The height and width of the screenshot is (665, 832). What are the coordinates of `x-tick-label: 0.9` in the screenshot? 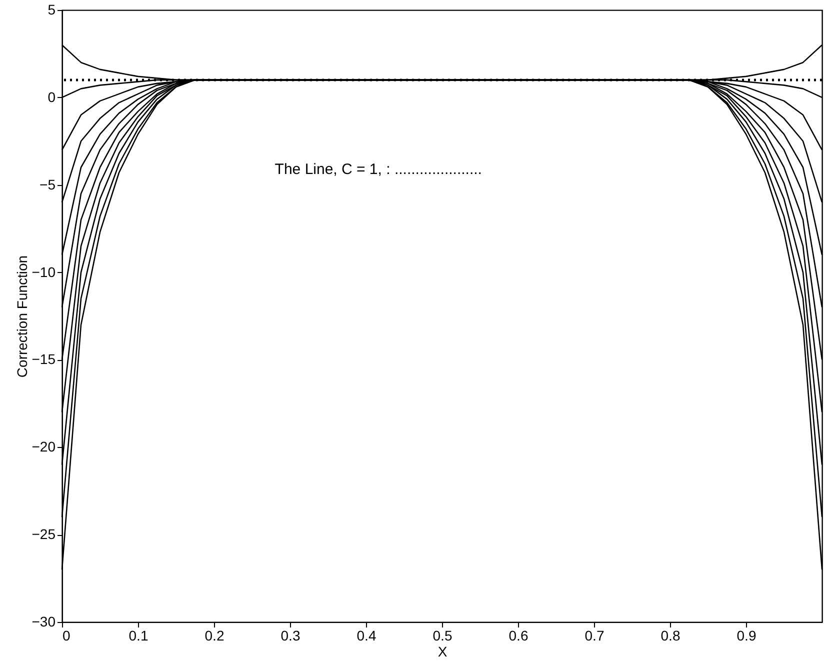 It's located at (746, 636).